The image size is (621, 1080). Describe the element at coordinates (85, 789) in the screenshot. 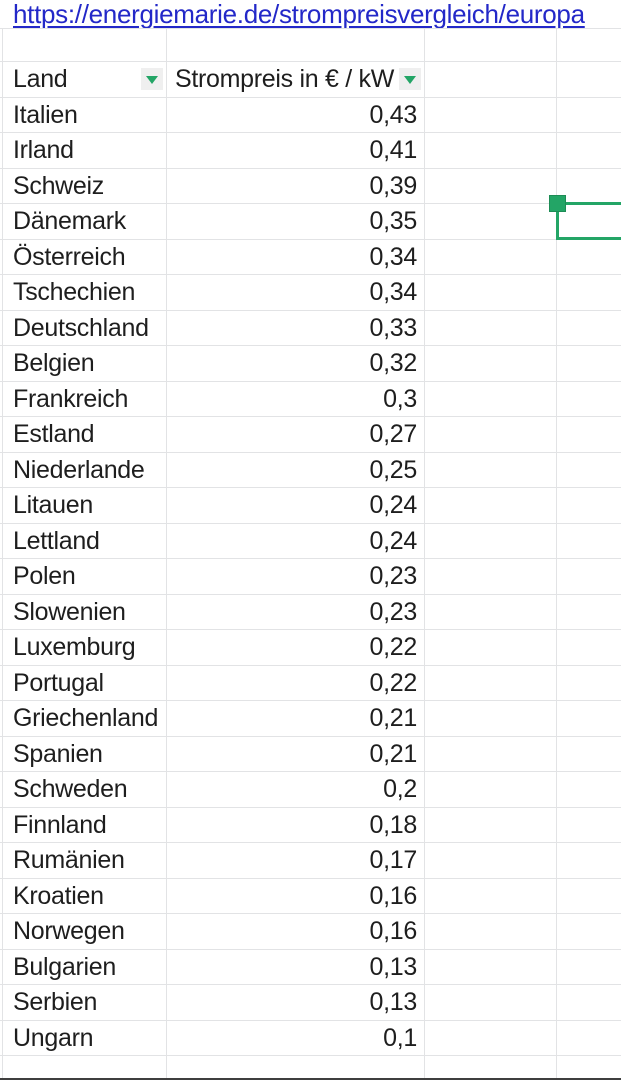

I see `country-cell: Schweden` at that location.